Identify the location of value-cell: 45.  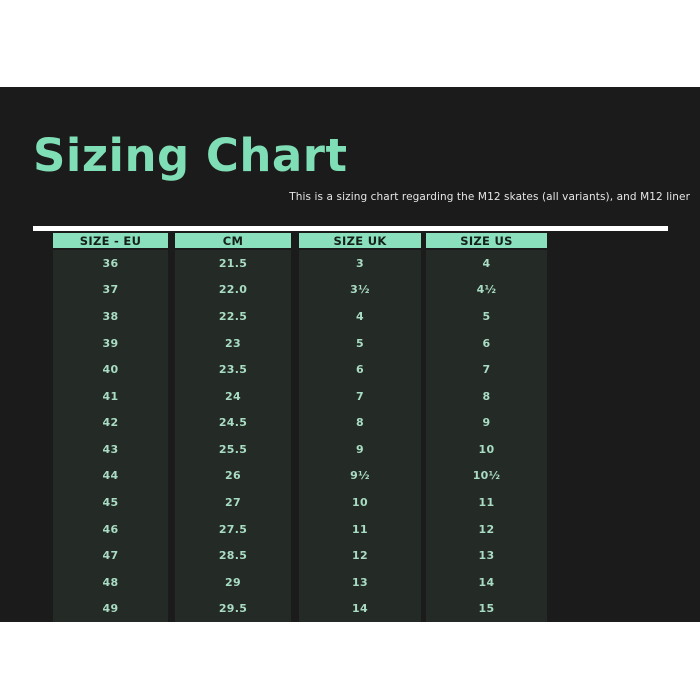
(110, 502).